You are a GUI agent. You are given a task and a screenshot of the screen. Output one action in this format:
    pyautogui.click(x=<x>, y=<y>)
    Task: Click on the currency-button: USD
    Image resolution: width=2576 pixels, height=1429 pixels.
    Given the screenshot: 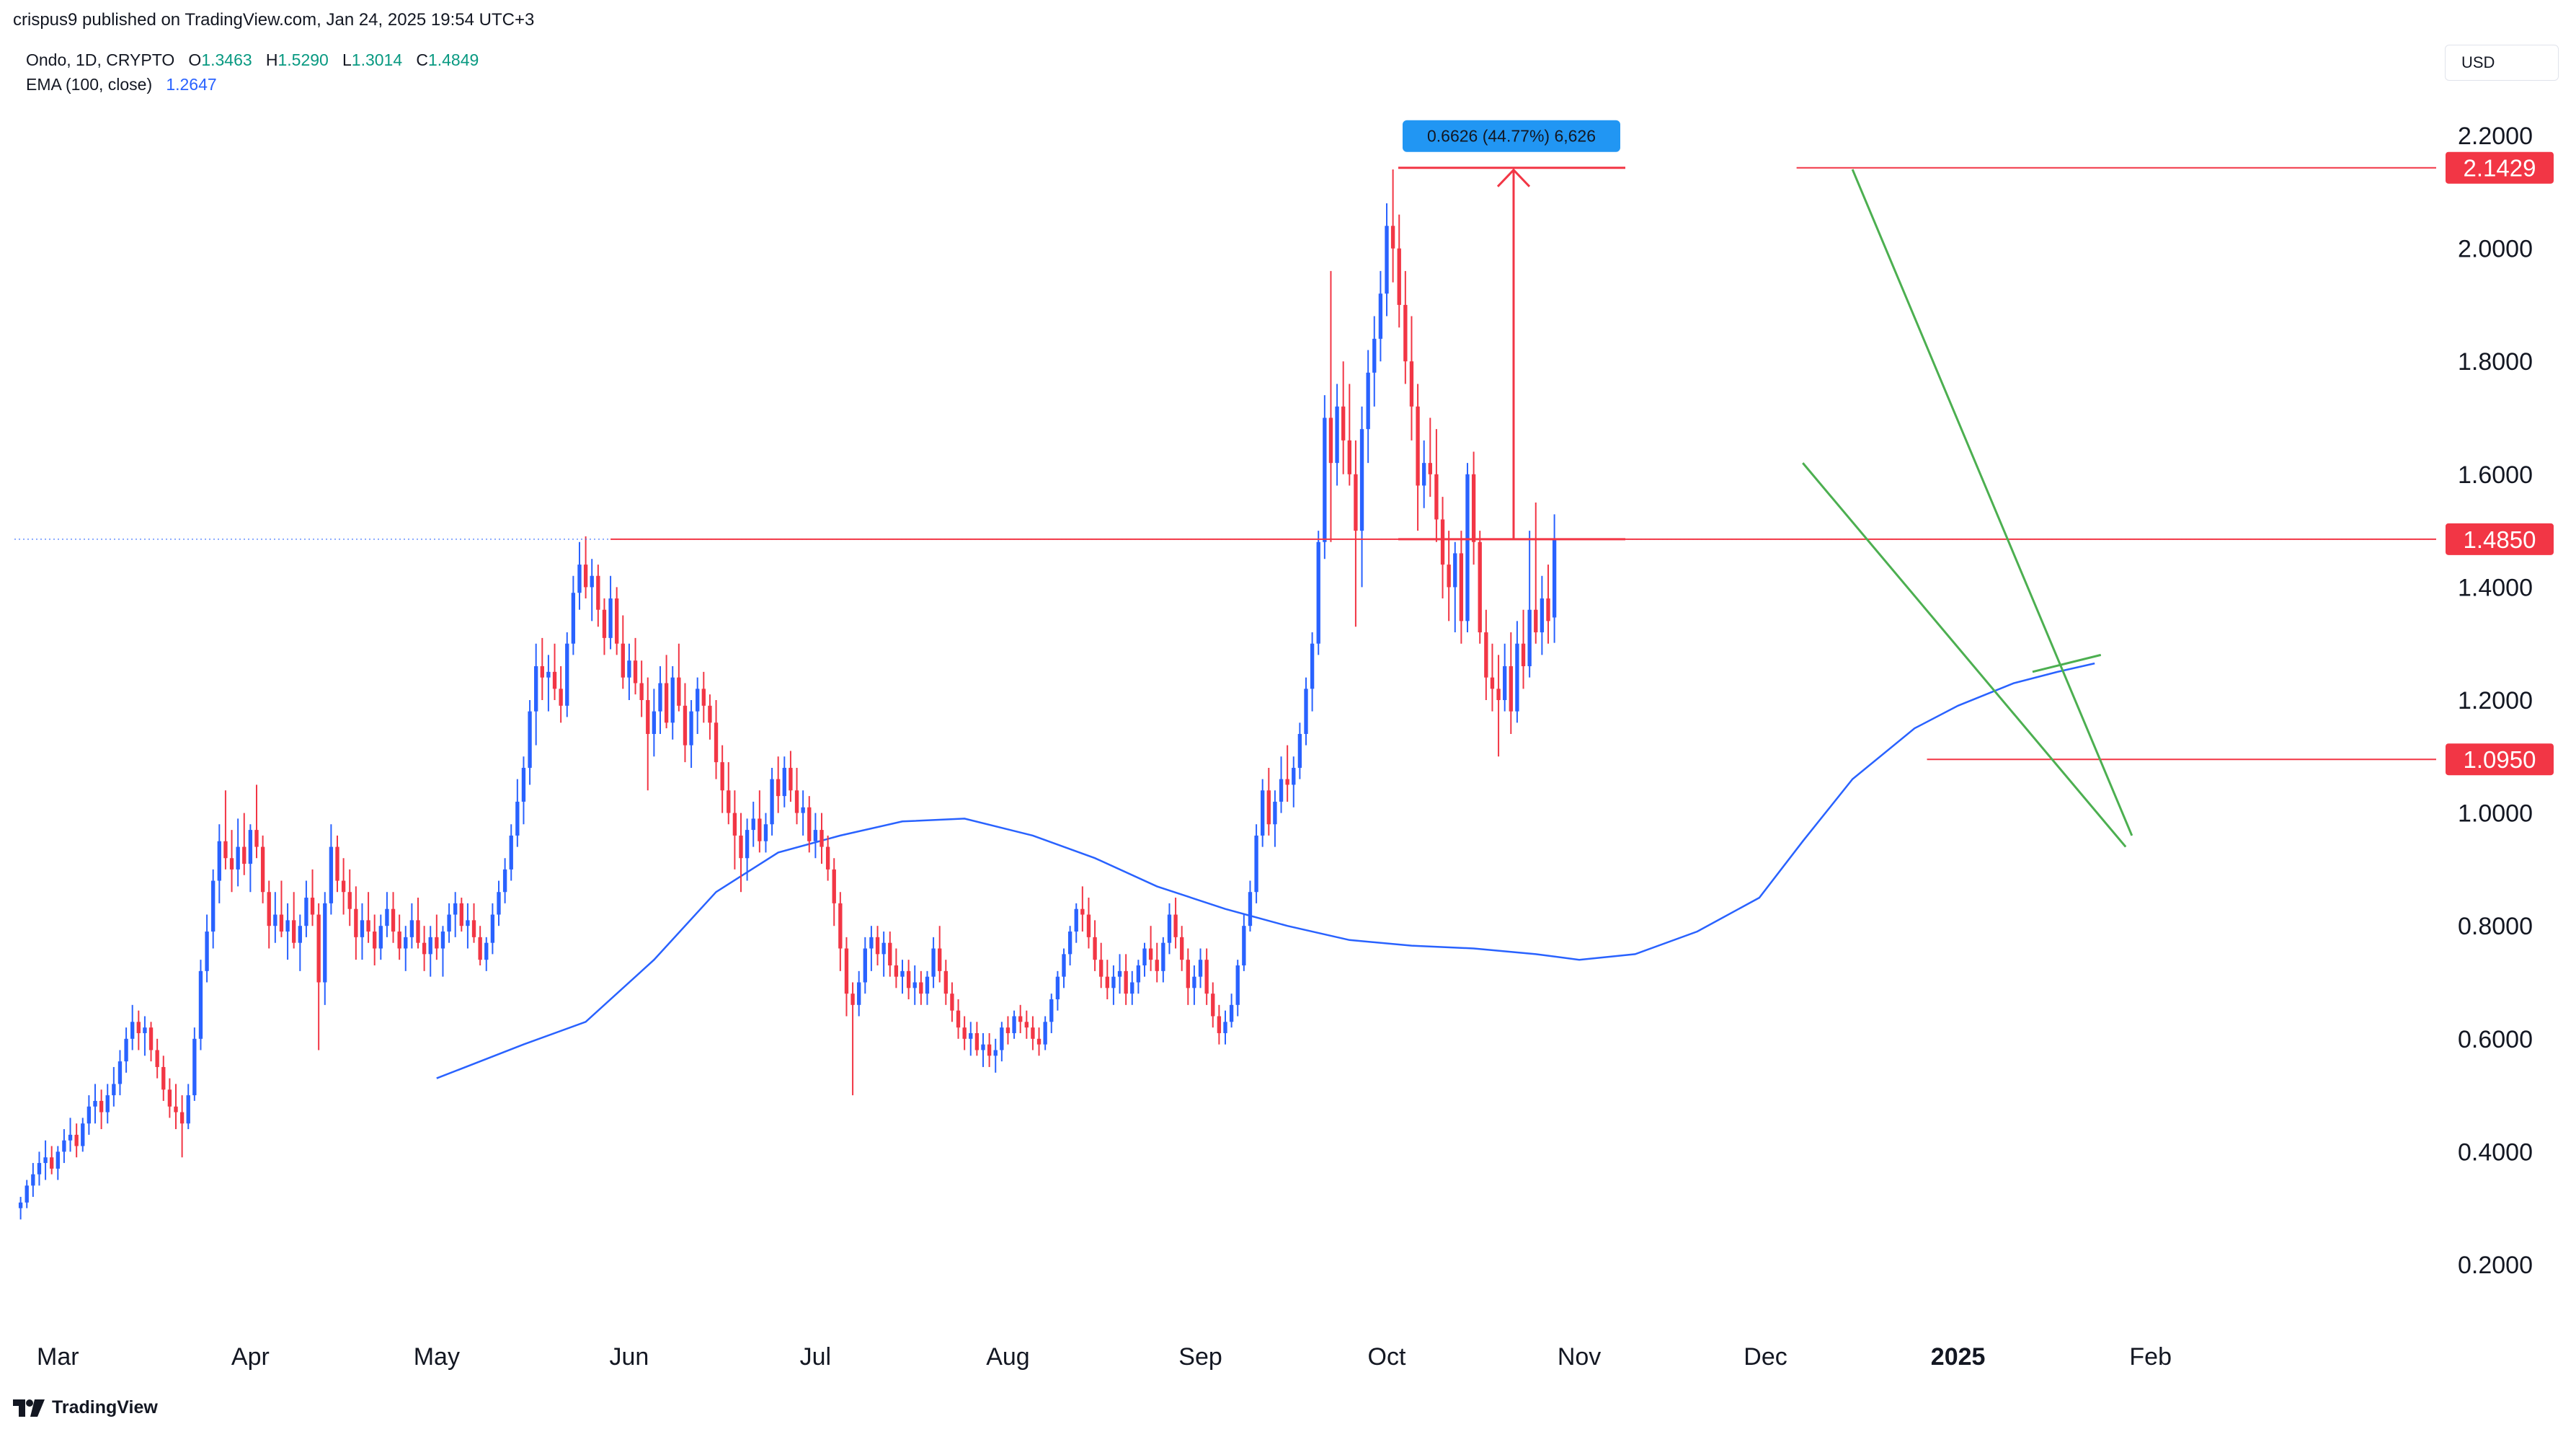 What is the action you would take?
    pyautogui.click(x=2502, y=63)
    